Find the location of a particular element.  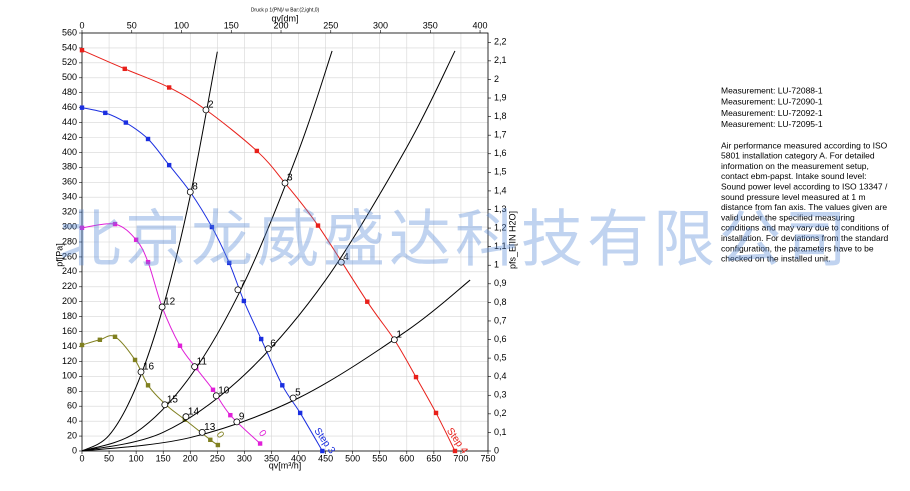

x2-axis-label: qv[dm] is located at coordinates (284, 18).